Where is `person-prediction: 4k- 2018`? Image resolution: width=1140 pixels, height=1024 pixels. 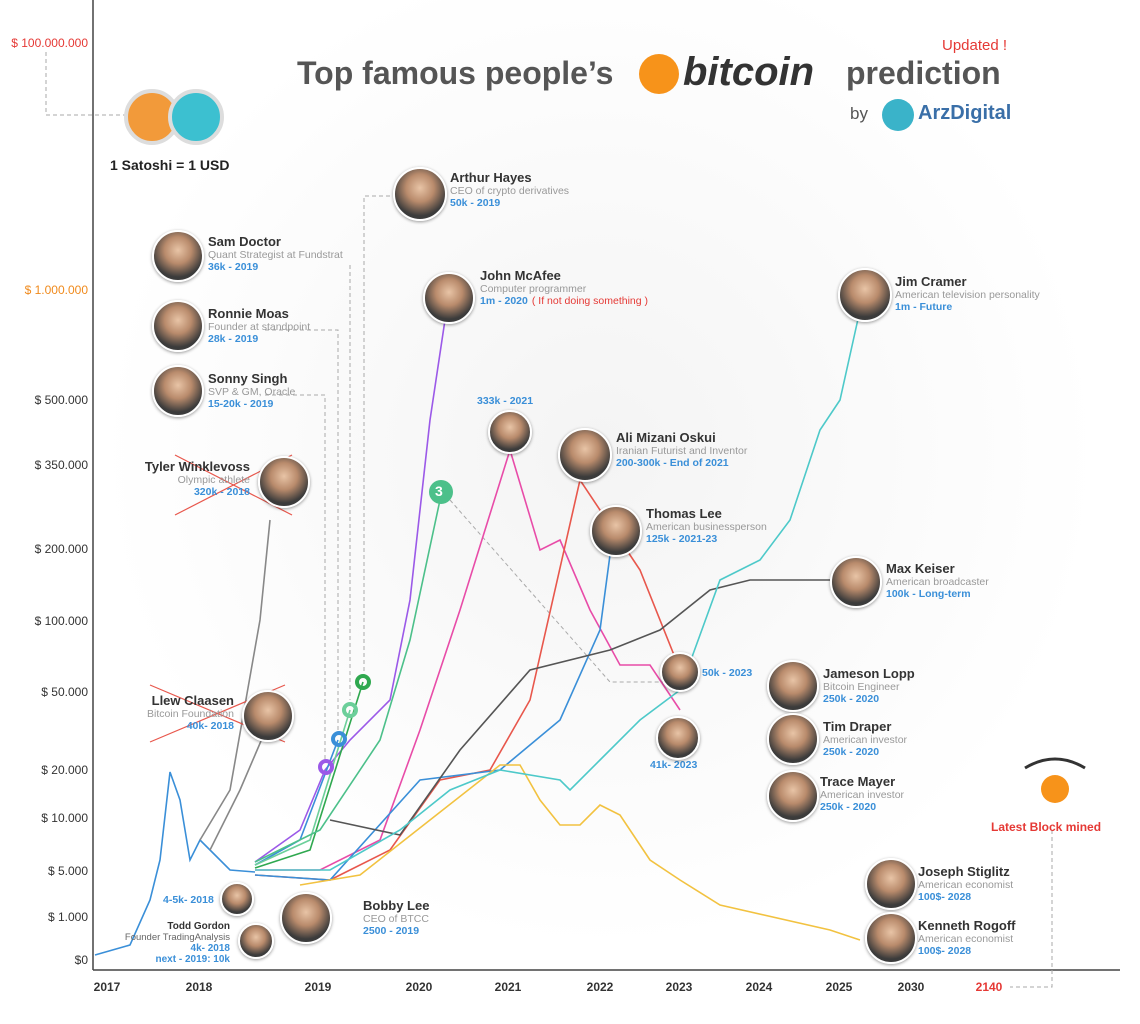 person-prediction: 4k- 2018 is located at coordinates (210, 948).